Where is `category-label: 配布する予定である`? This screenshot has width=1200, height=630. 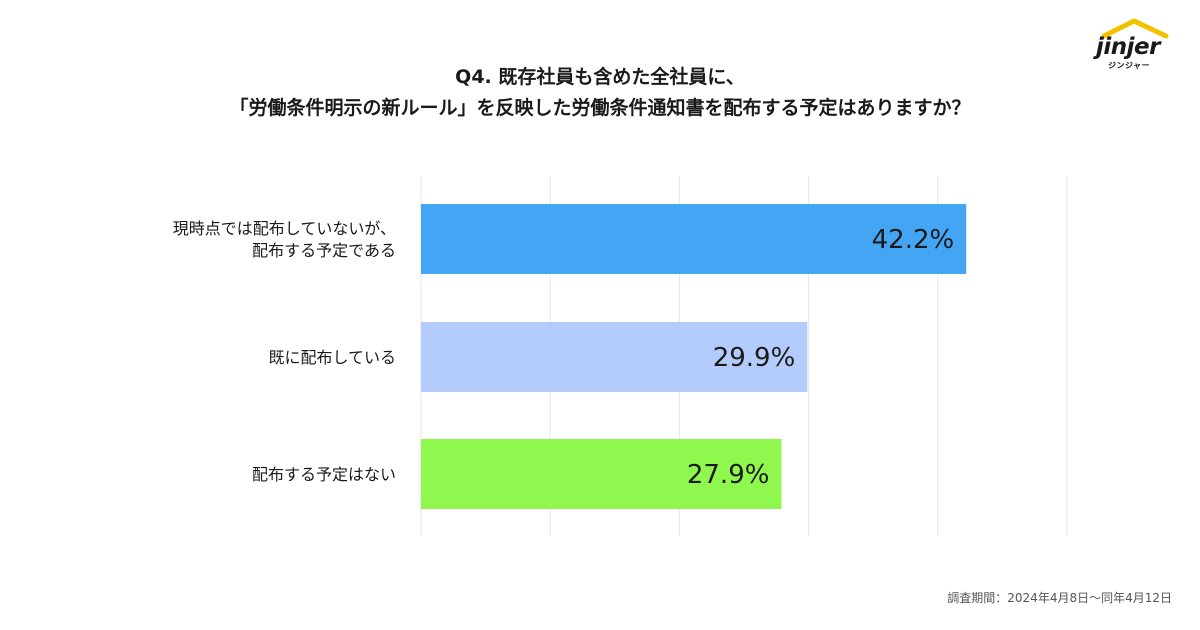
category-label: 配布する予定である is located at coordinates (324, 250).